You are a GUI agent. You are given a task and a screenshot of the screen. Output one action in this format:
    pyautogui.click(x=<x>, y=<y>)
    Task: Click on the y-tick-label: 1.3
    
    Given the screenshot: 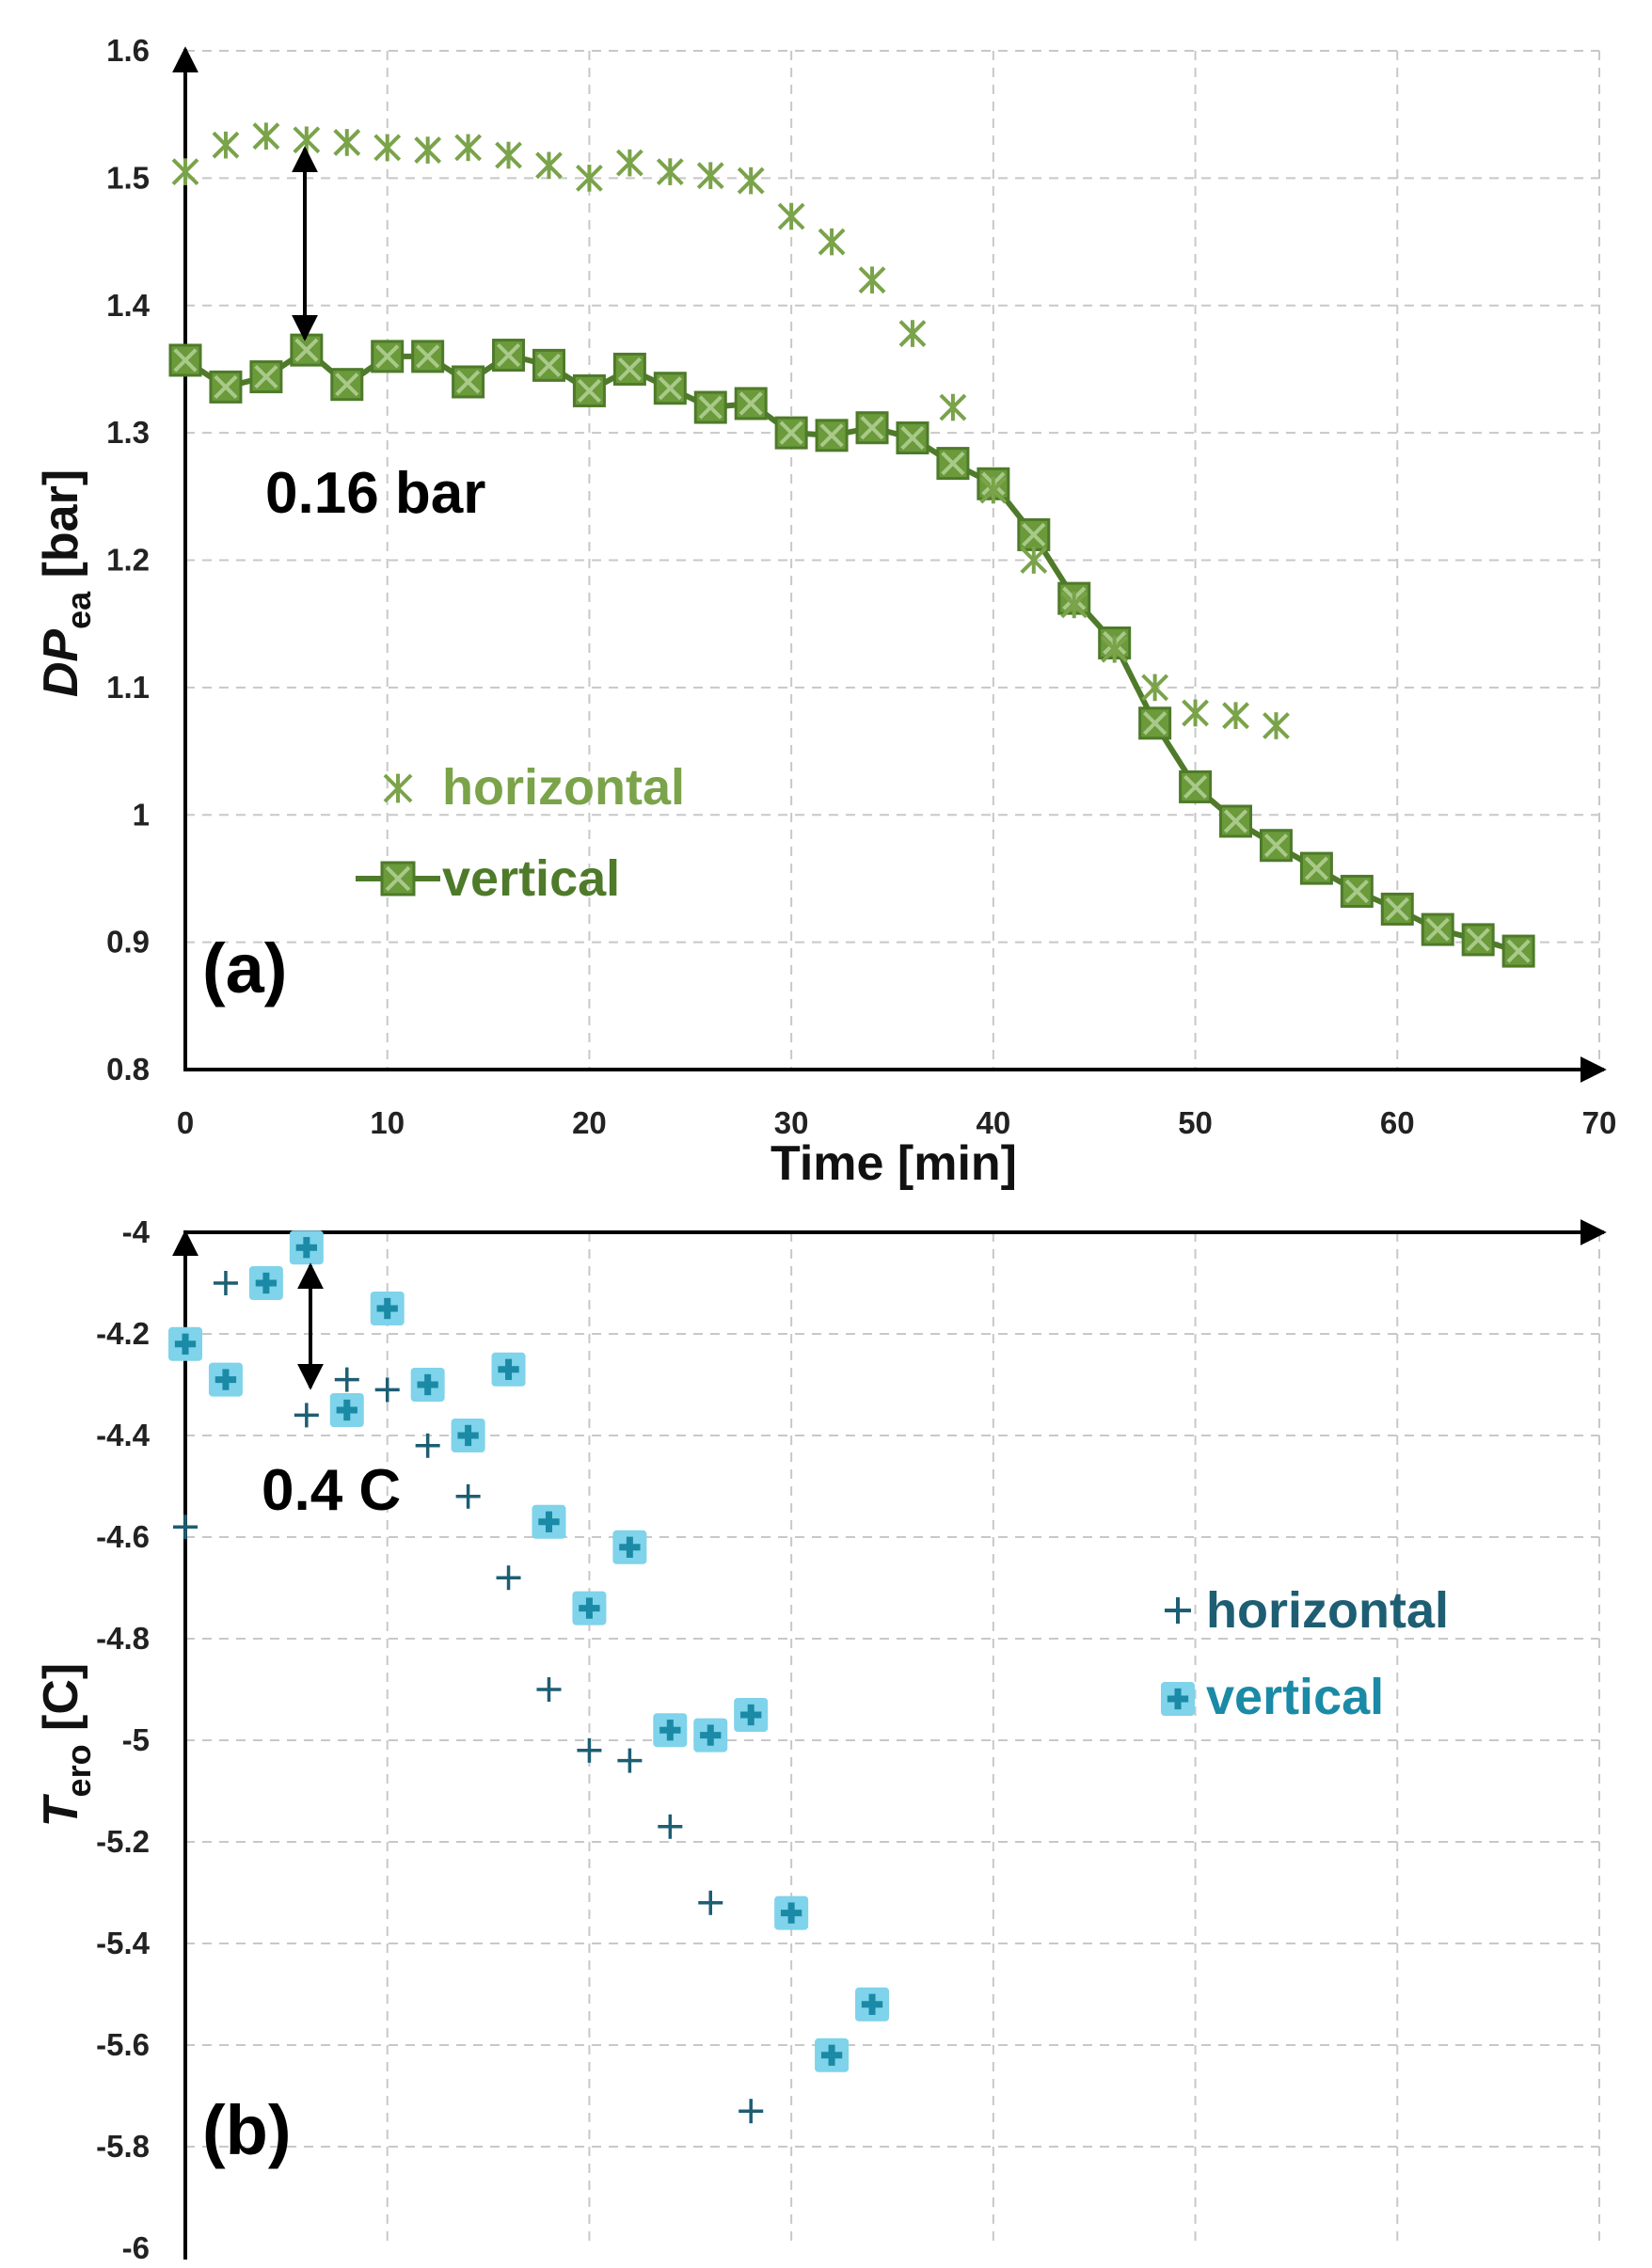 What is the action you would take?
    pyautogui.click(x=128, y=432)
    